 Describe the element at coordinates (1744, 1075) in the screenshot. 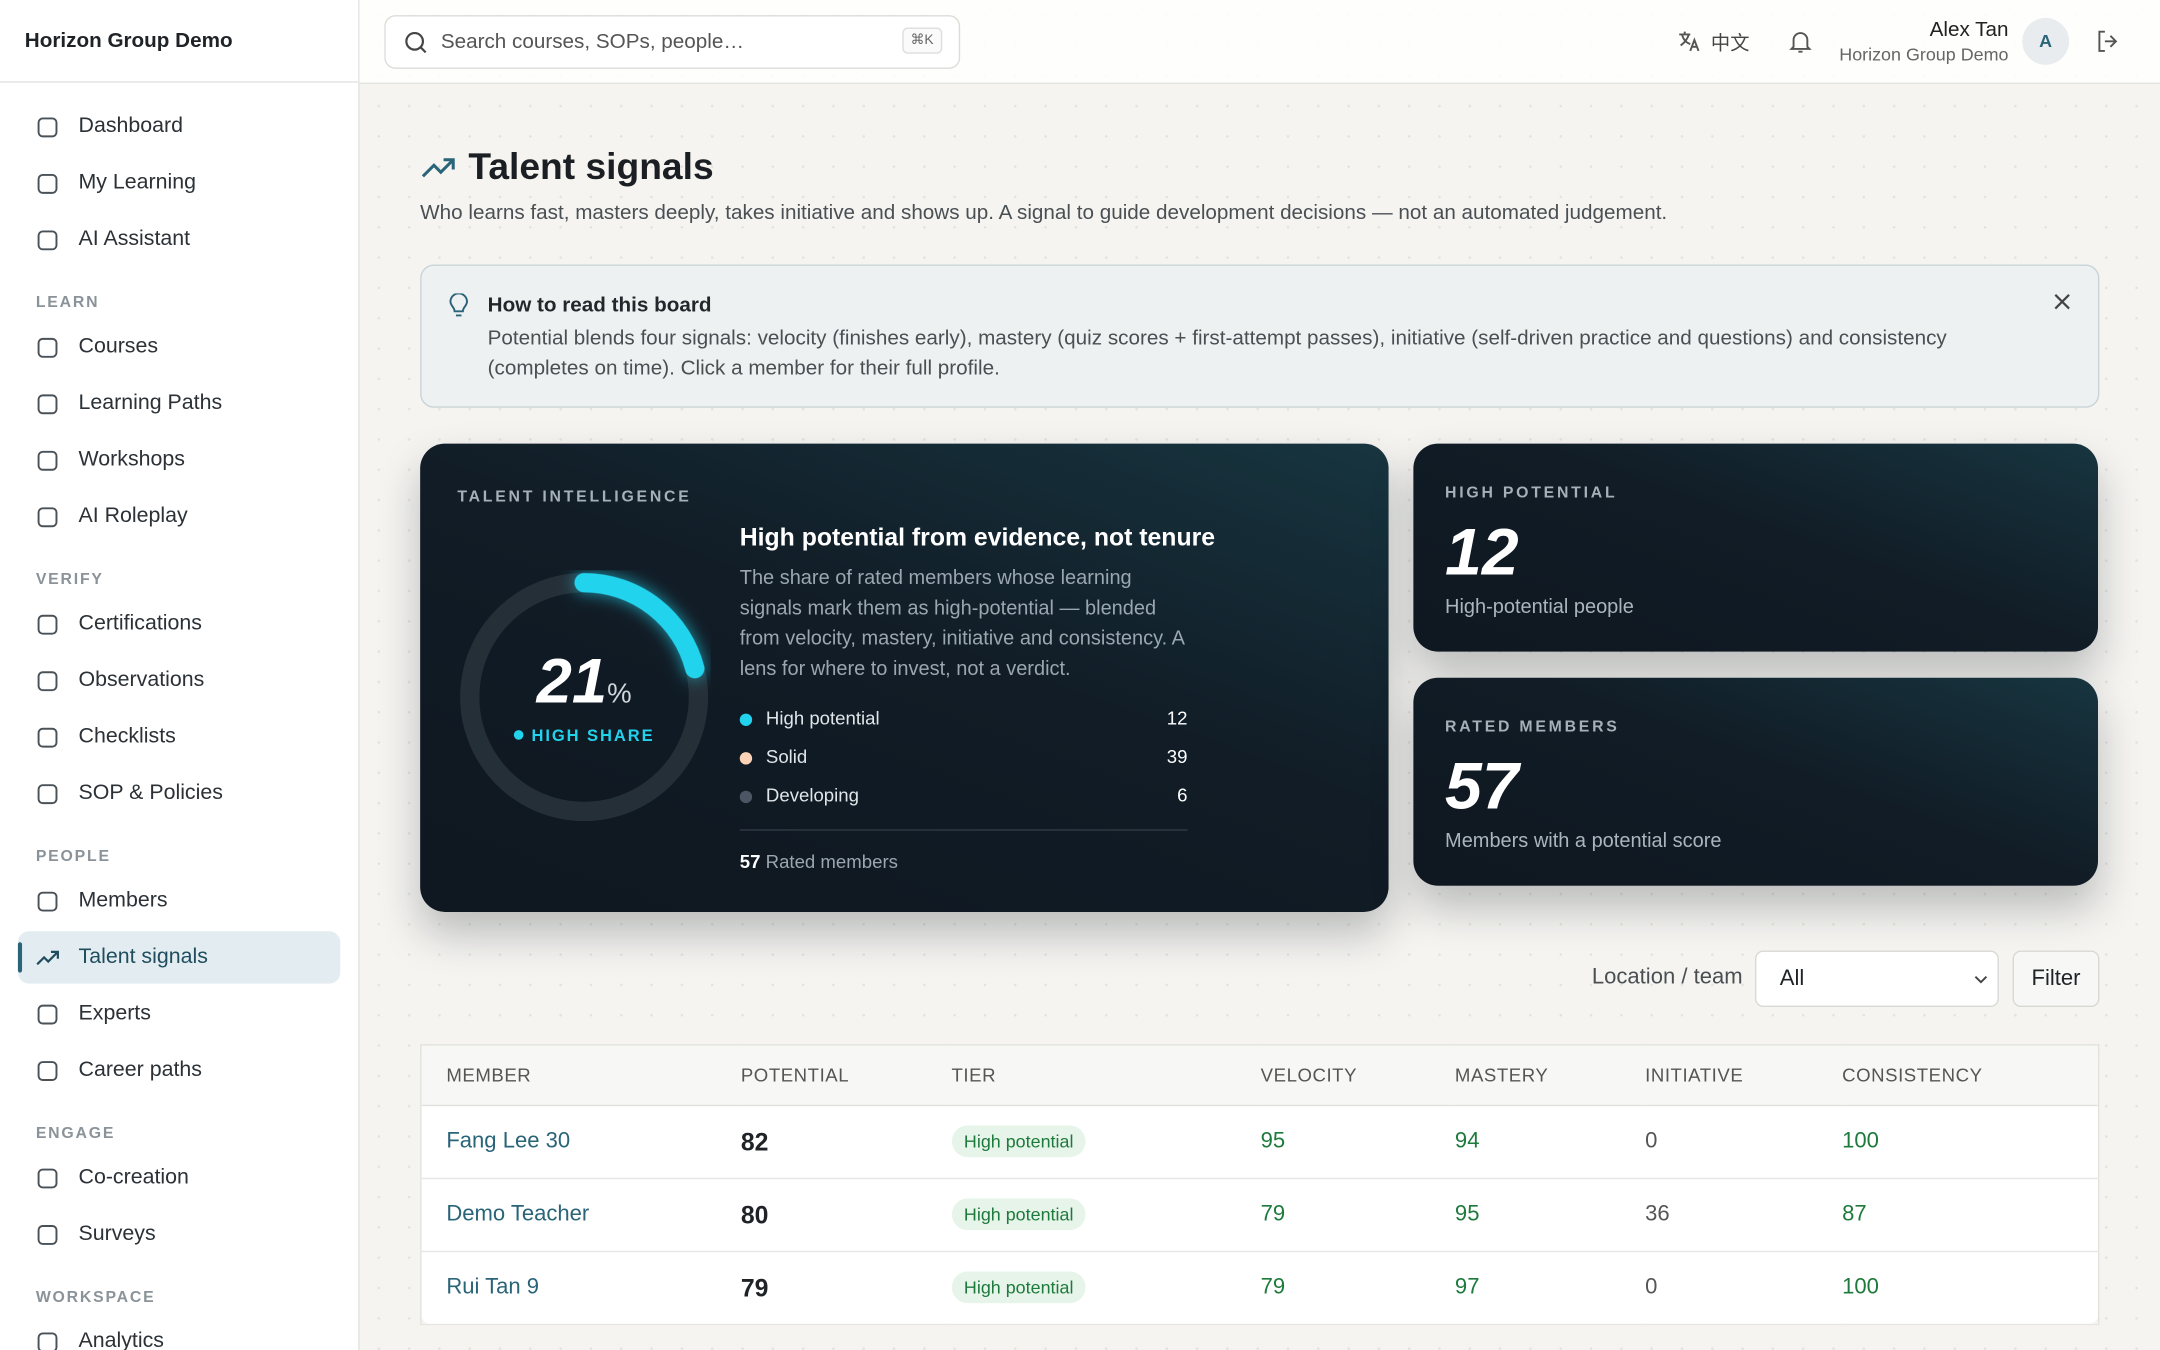

I see `column-header: INITIATIVE` at that location.